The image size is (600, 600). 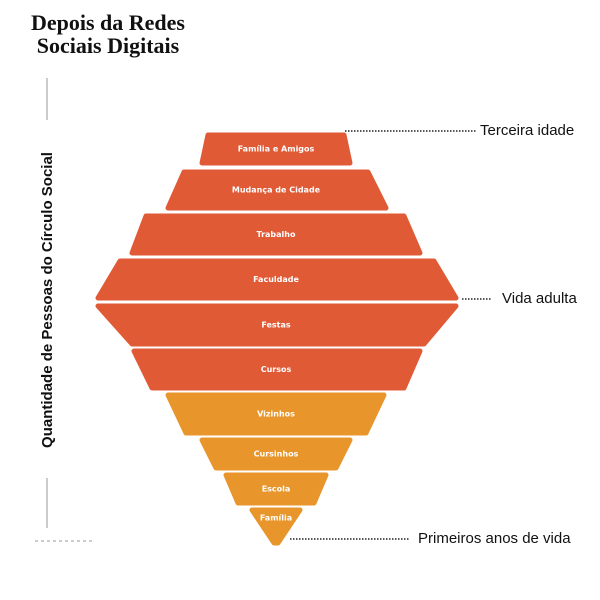 I want to click on annotation-label: Terceira idade, so click(x=527, y=130).